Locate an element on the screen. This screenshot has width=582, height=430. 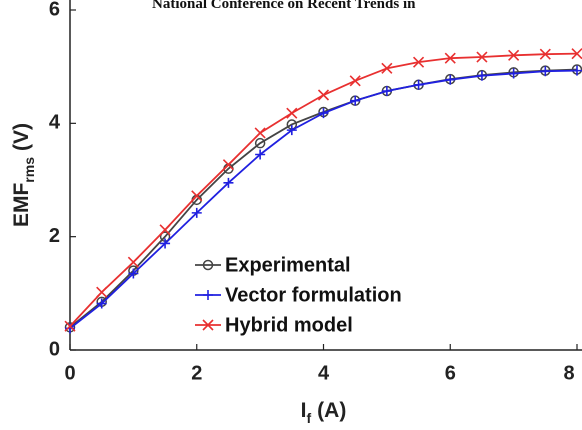
y-axis-label-unit: (V) is located at coordinates (21, 137).